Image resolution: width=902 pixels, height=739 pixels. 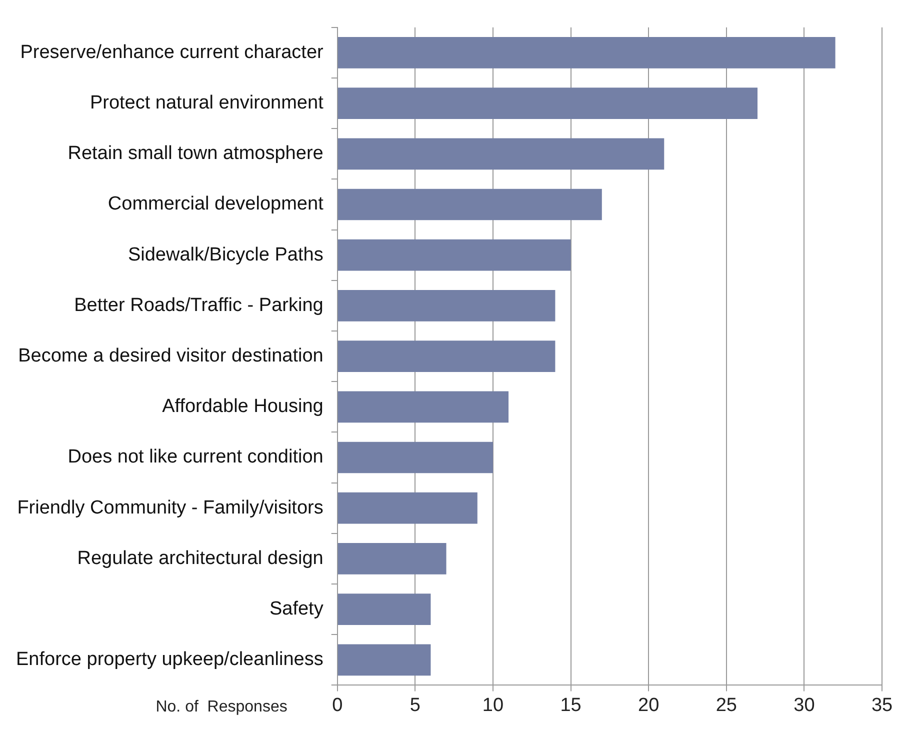 I want to click on y-tick-label: Protect natural environment, so click(x=207, y=103).